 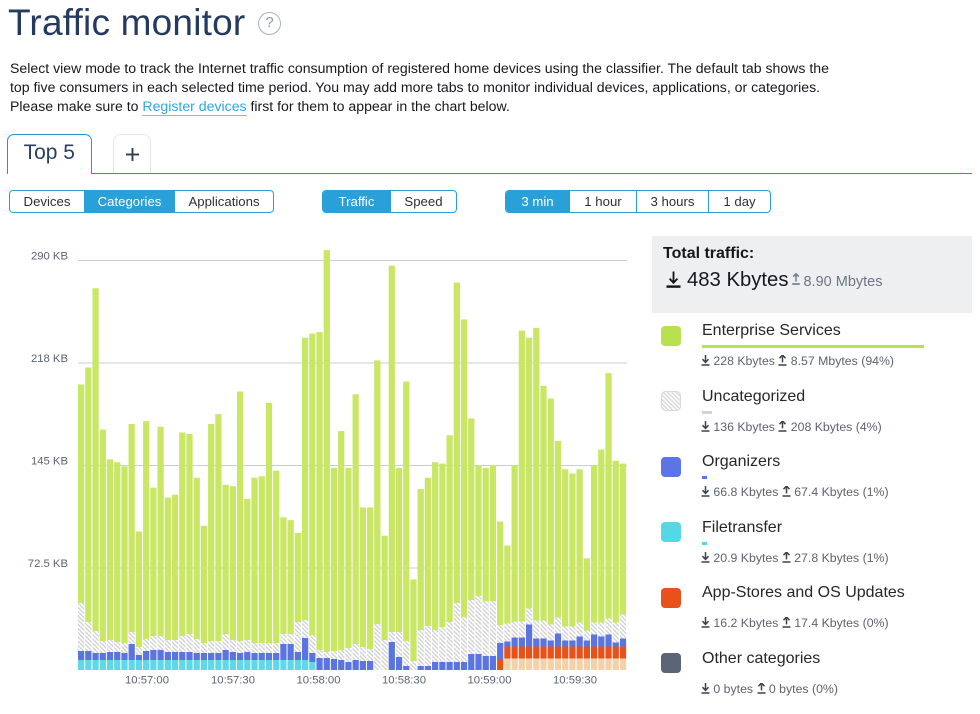 What do you see at coordinates (49, 359) in the screenshot?
I see `svg-text: 218 KB` at bounding box center [49, 359].